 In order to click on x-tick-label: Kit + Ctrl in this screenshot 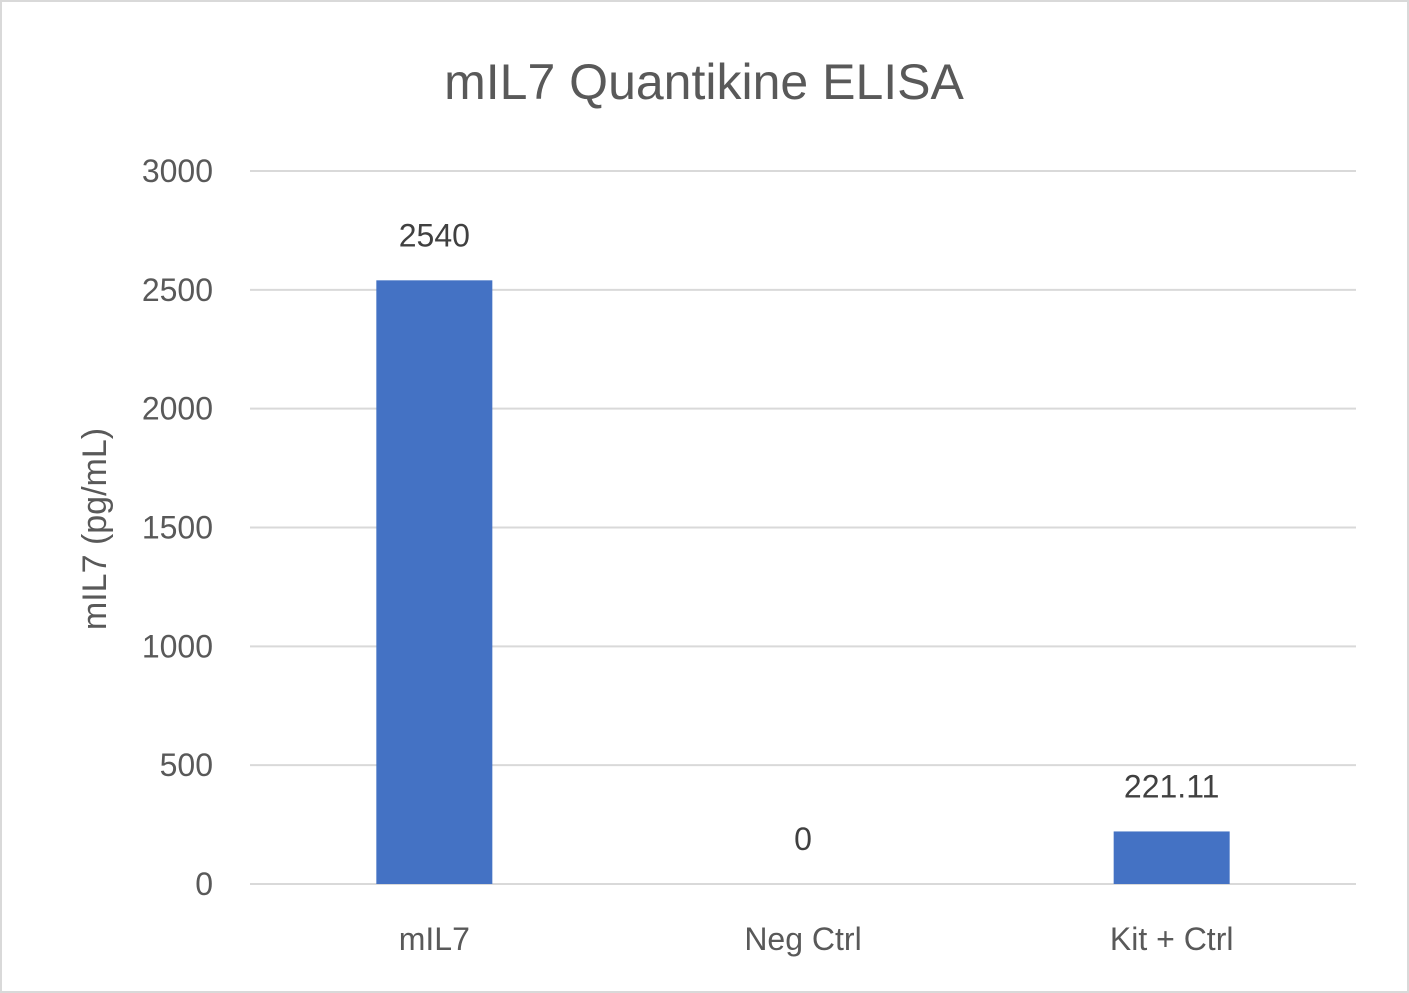, I will do `click(1172, 939)`.